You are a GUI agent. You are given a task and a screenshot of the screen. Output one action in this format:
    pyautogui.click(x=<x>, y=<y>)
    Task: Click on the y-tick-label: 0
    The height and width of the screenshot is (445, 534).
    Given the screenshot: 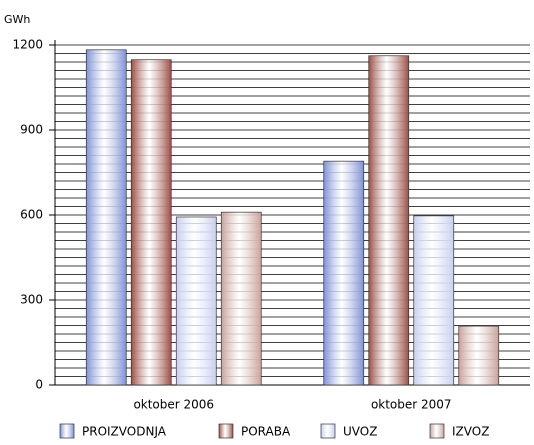 What is the action you would take?
    pyautogui.click(x=39, y=385)
    